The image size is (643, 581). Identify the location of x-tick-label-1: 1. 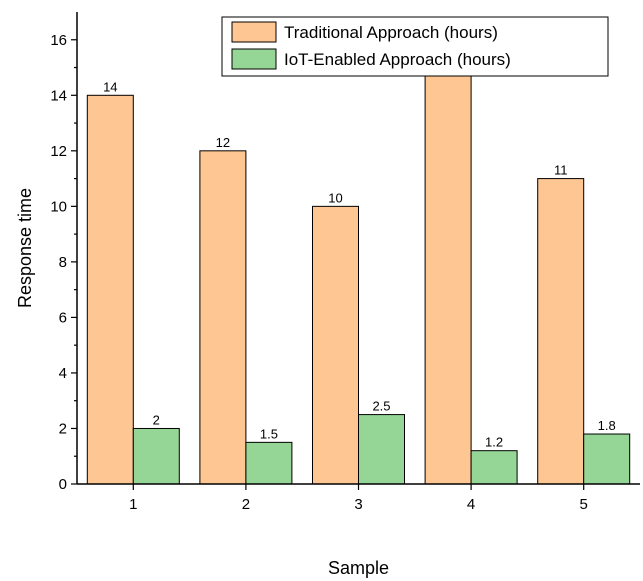
(133, 504).